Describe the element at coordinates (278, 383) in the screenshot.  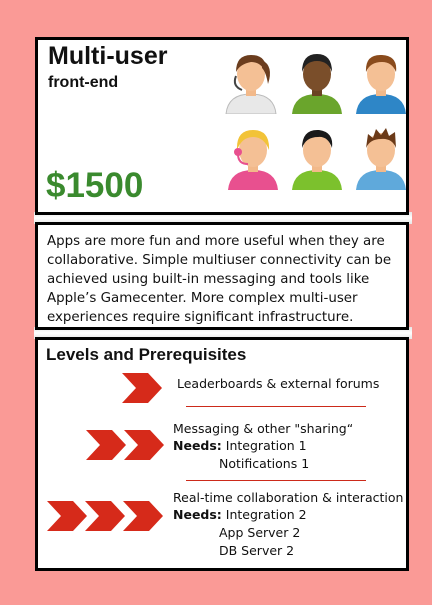
I see `level-1-name: Leaderboards & external forums` at that location.